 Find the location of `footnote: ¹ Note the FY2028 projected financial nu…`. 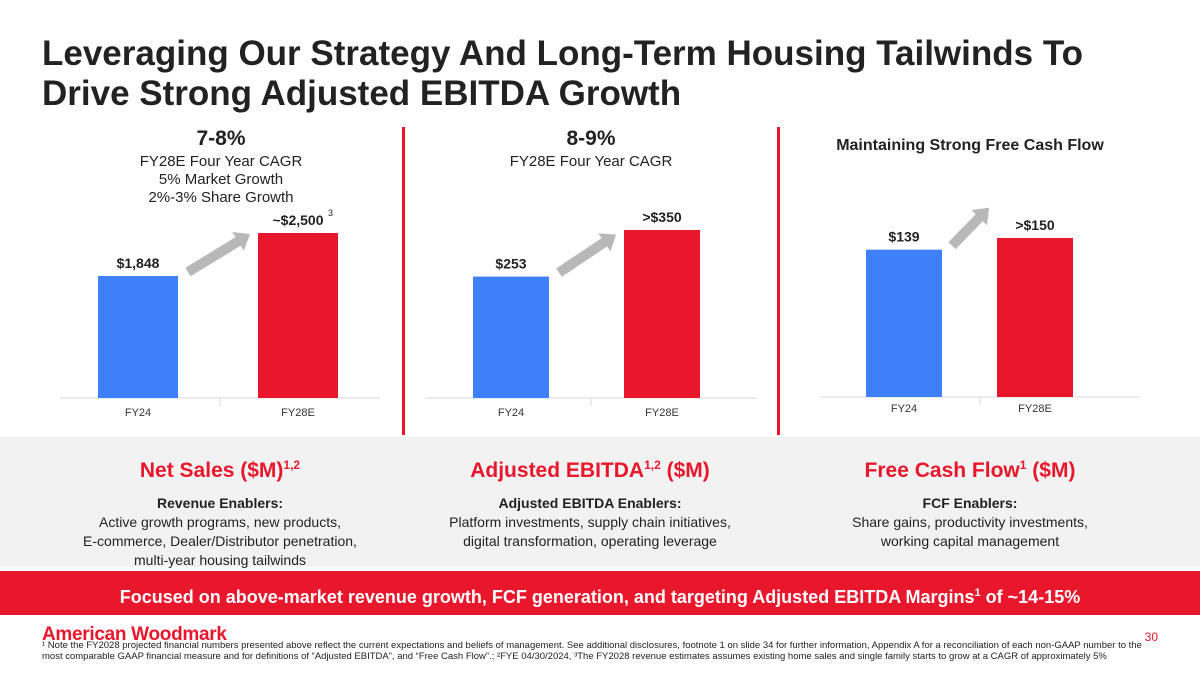

footnote: ¹ Note the FY2028 projected financial nu… is located at coordinates (592, 651).